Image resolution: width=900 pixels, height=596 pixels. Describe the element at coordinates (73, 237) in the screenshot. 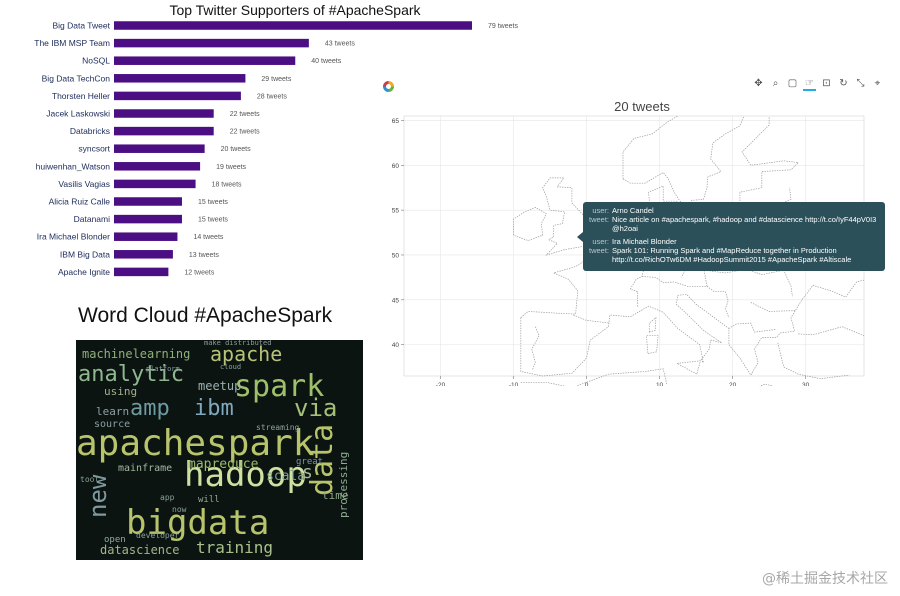

I see `category-label: Ira Michael Blonder` at that location.